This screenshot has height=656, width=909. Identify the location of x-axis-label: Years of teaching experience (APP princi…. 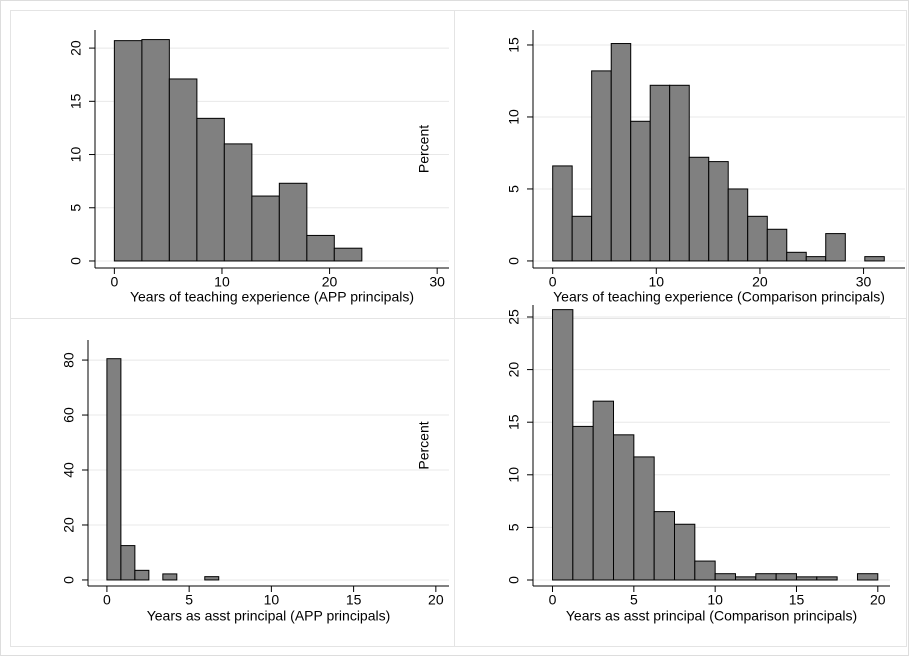
(272, 297).